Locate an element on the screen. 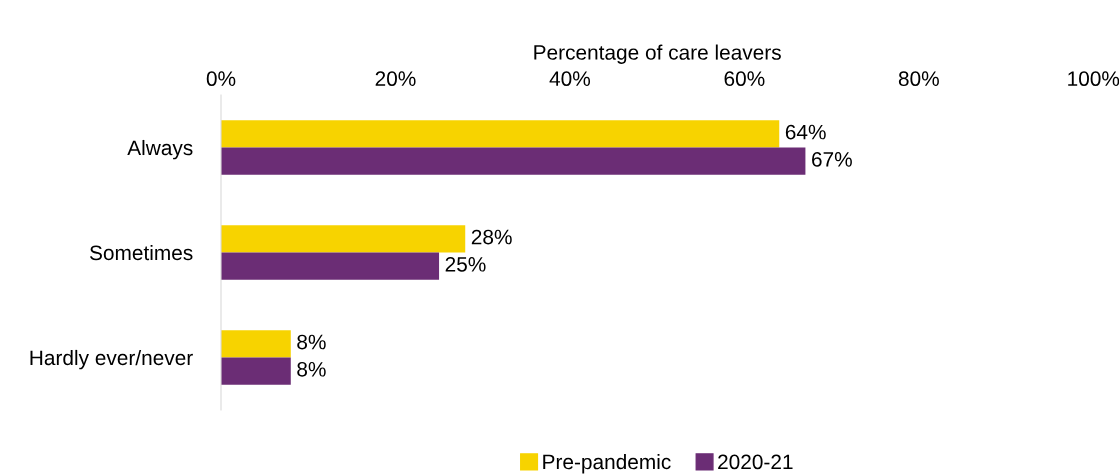  y-tick-label: Hardly ever/never is located at coordinates (111, 359).